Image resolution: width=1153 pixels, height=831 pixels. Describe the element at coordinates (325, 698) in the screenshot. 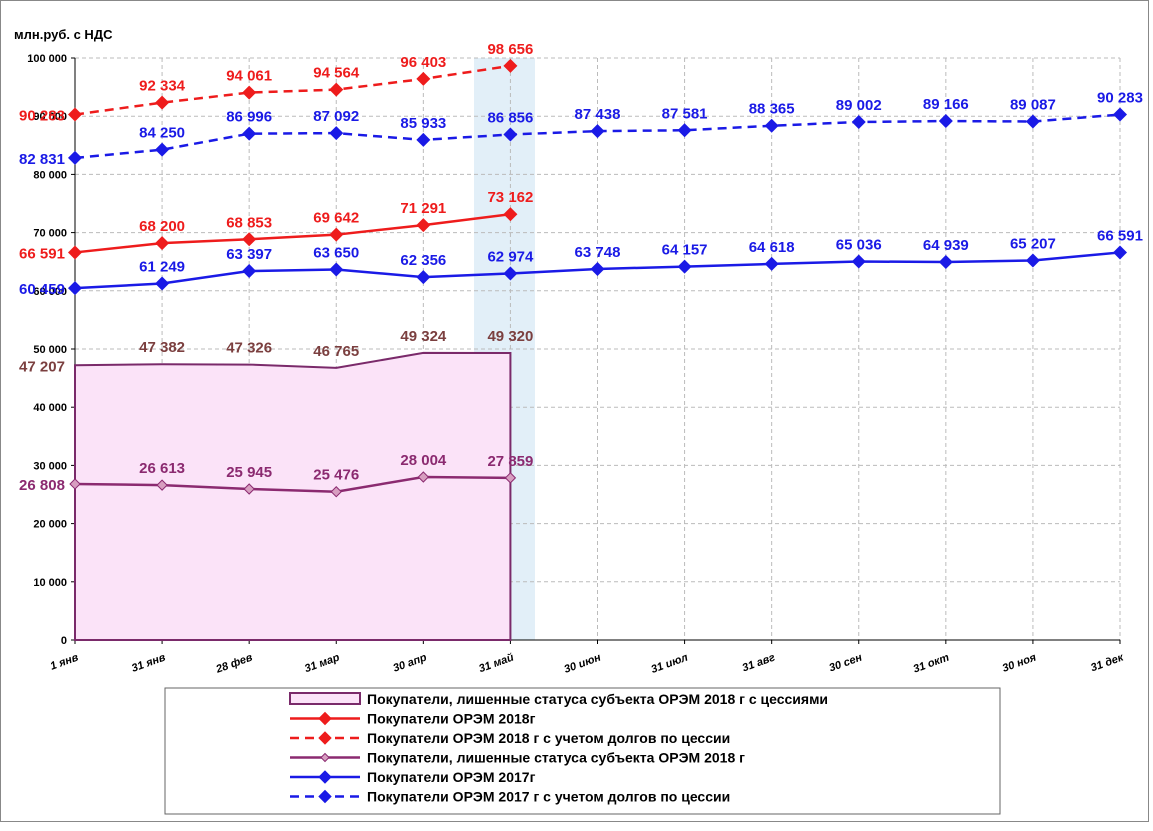

I see `legend-swatch` at that location.